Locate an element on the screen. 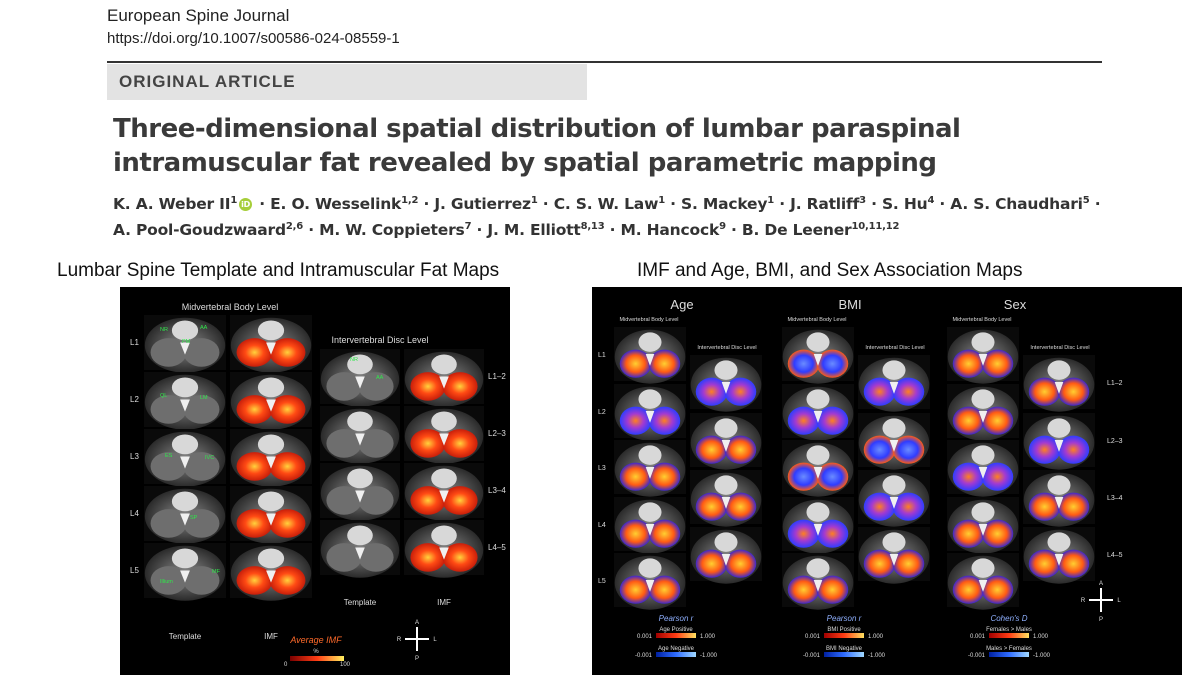  association-disc-slice is located at coordinates (1059, 383).